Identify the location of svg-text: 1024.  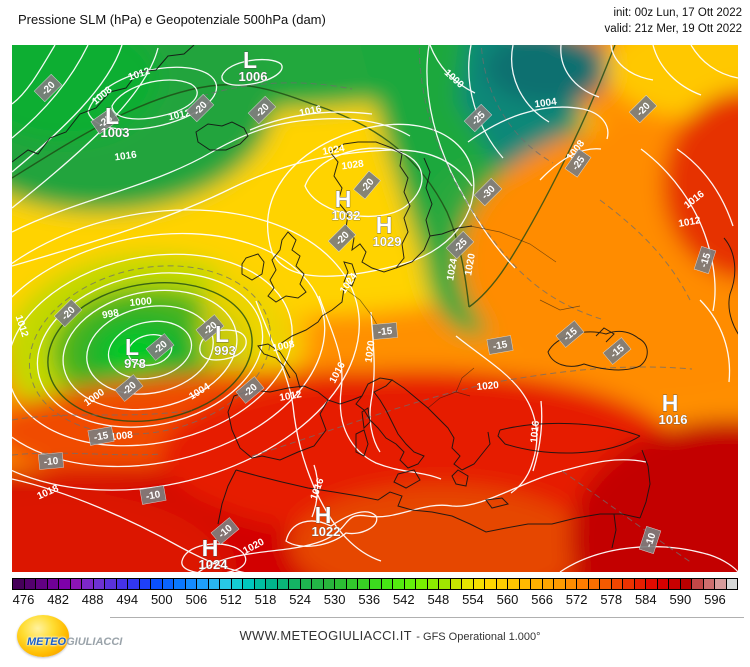
(214, 564).